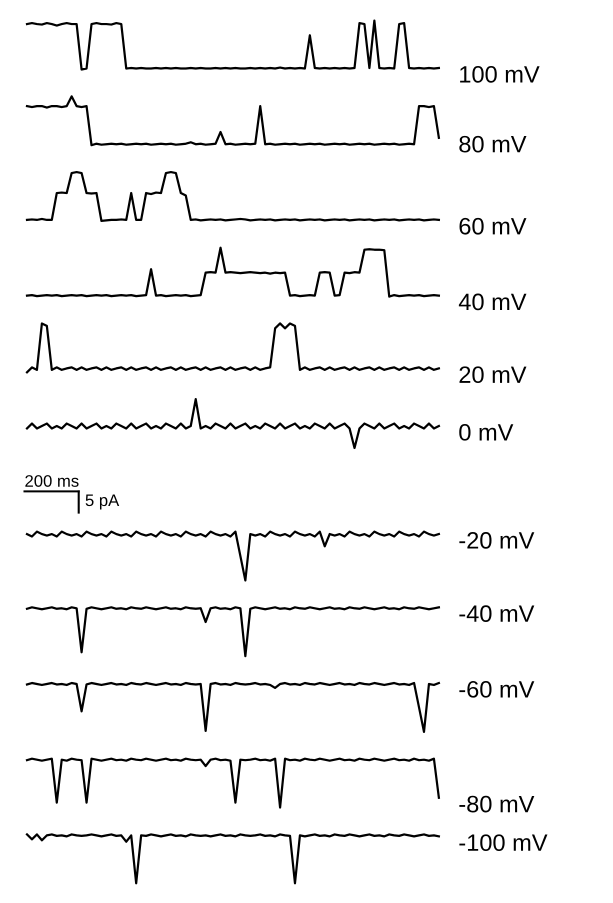 The width and height of the screenshot is (613, 903). Describe the element at coordinates (496, 804) in the screenshot. I see `series-label: -80 mV` at that location.